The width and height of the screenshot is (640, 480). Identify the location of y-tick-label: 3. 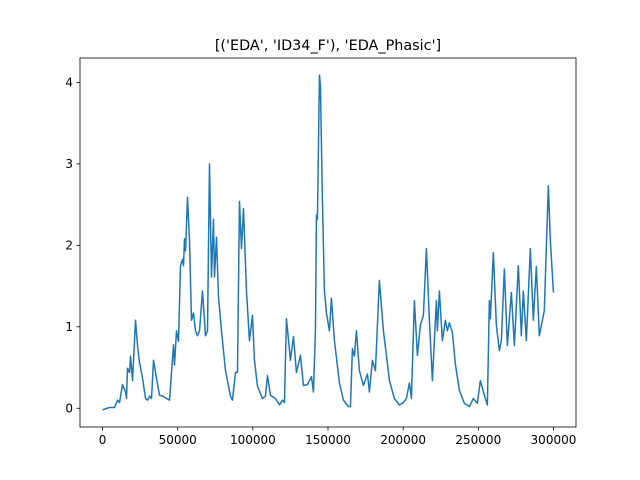
(69, 164).